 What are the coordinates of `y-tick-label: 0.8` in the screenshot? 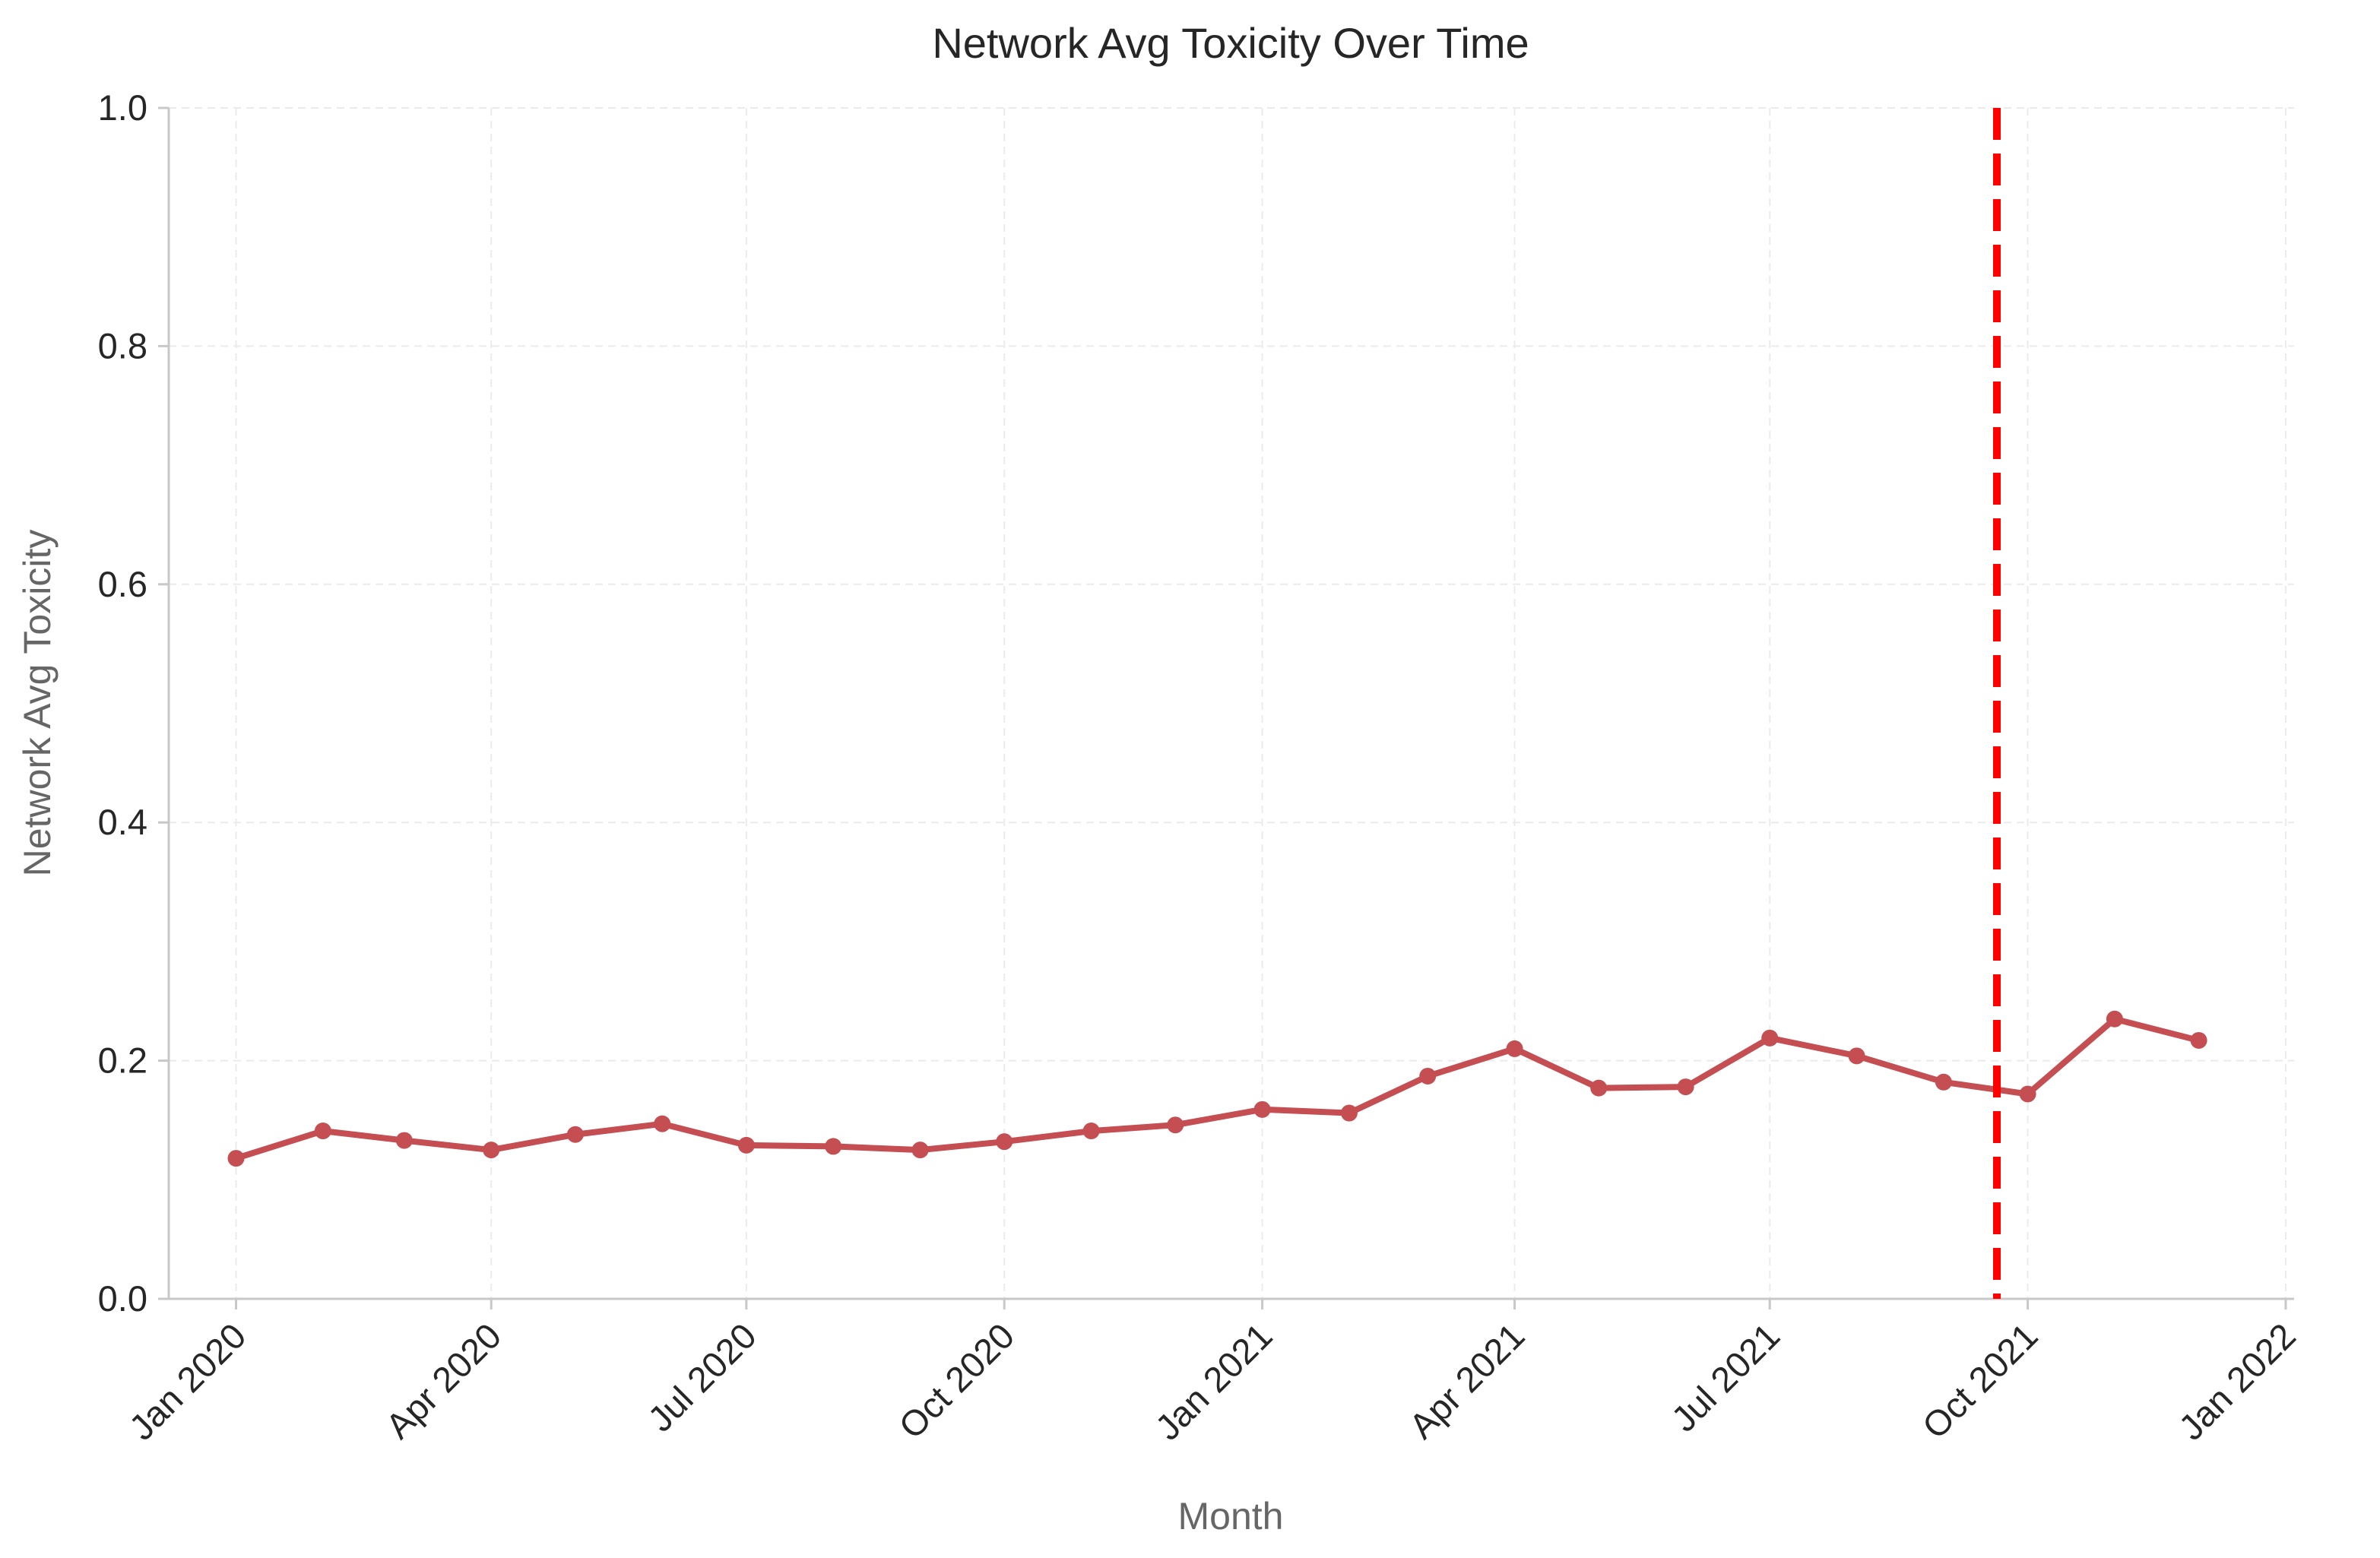 It's located at (122, 346).